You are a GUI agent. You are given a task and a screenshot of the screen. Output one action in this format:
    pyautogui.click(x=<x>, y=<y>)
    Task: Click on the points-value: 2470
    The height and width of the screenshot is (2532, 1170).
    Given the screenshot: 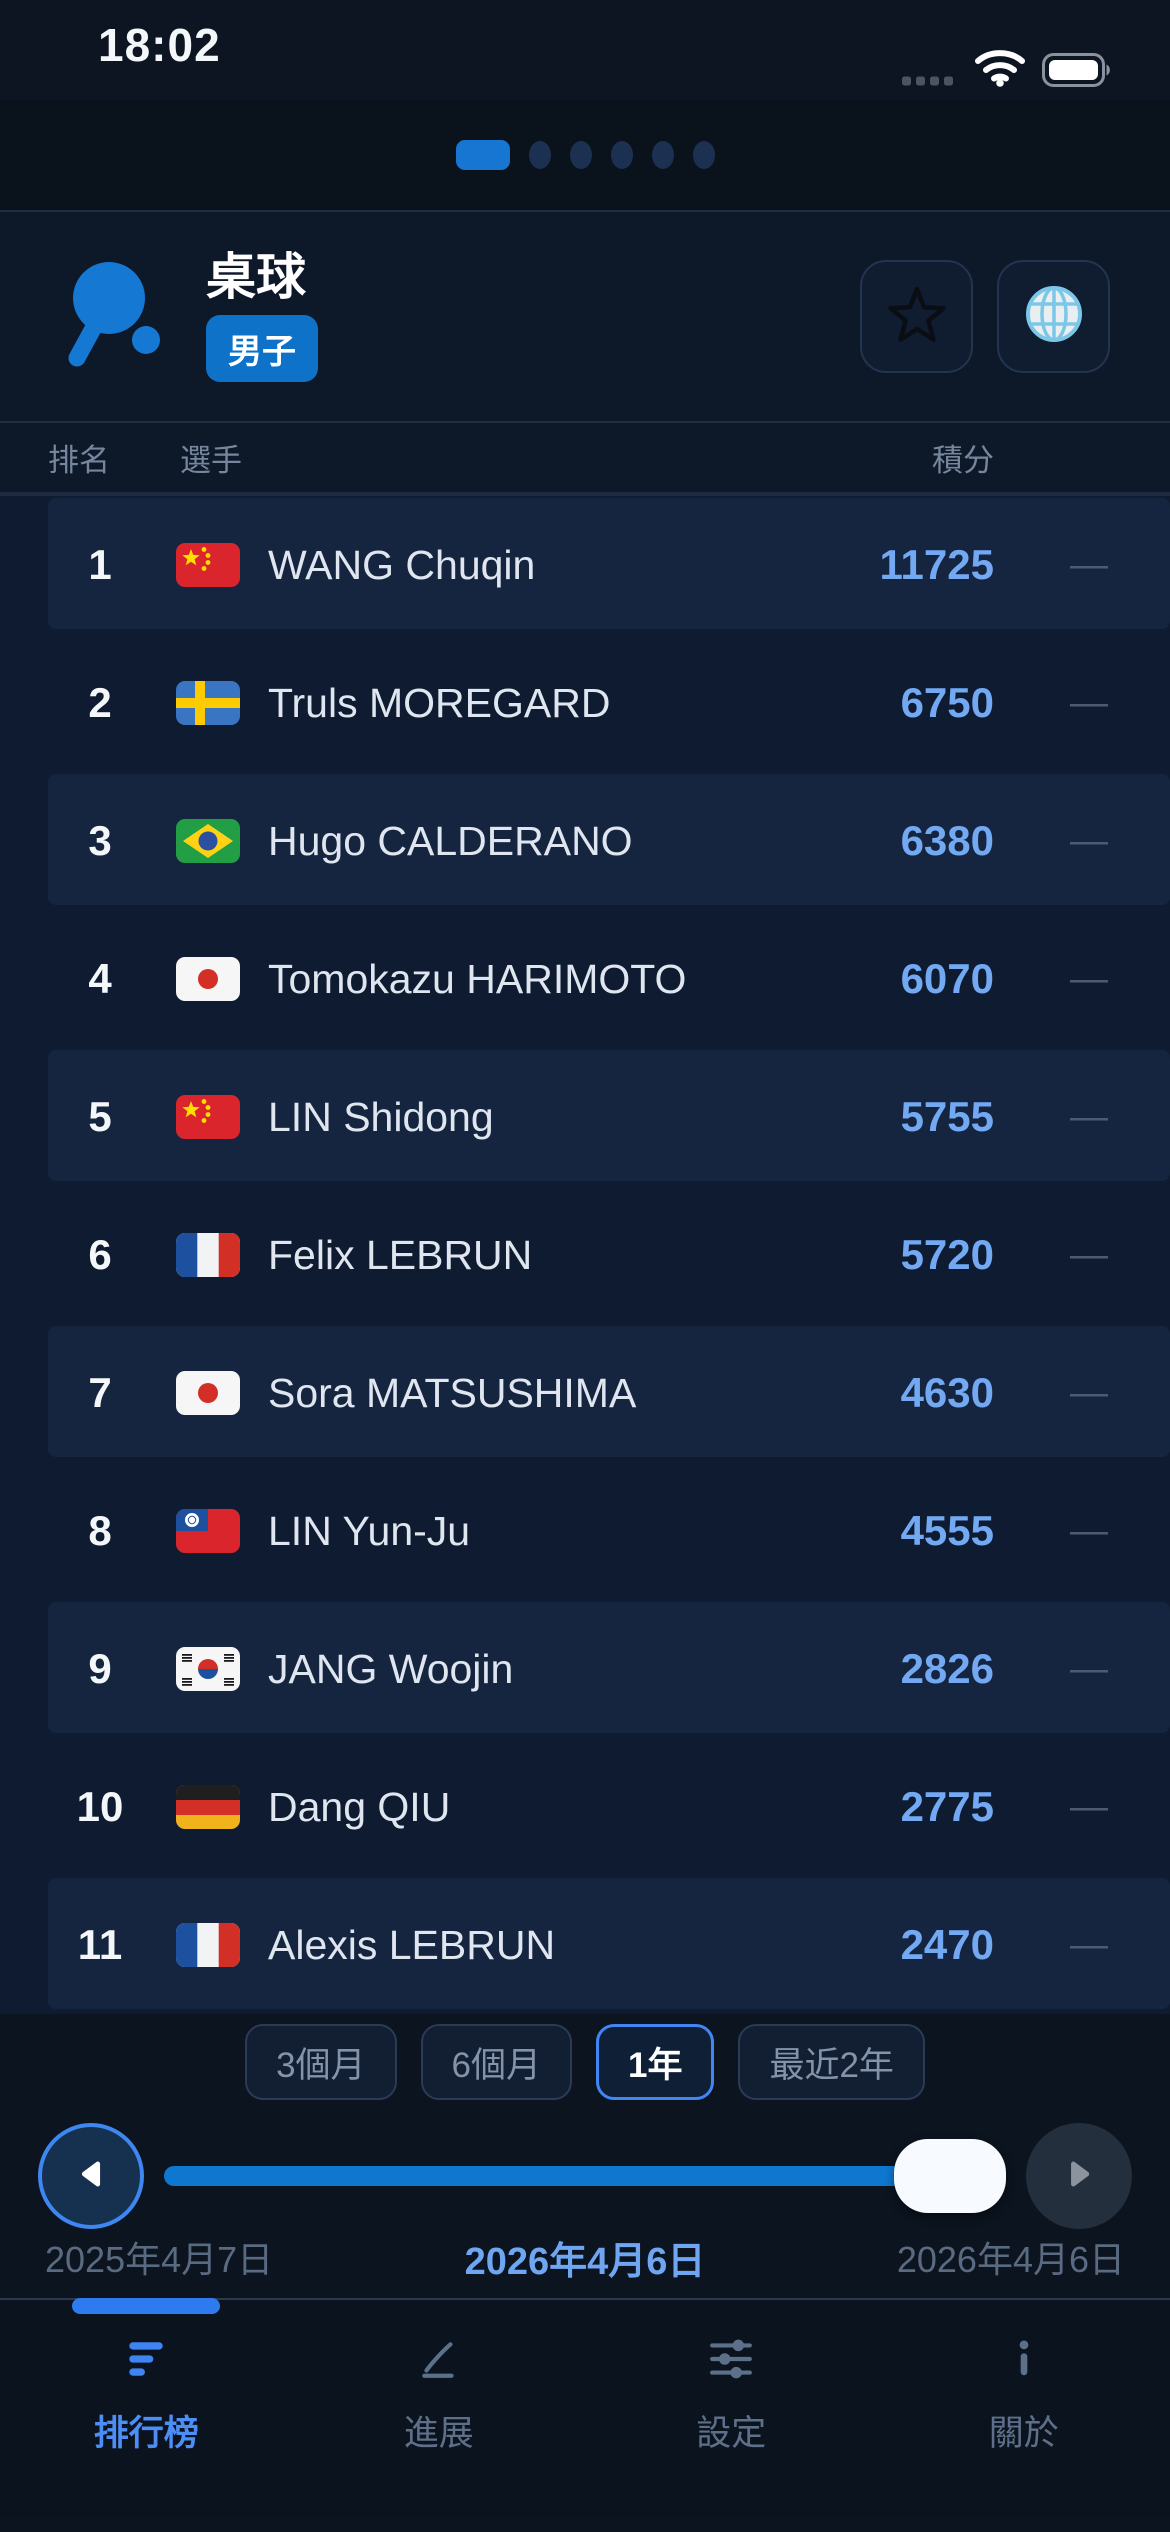 What is the action you would take?
    pyautogui.click(x=947, y=1944)
    